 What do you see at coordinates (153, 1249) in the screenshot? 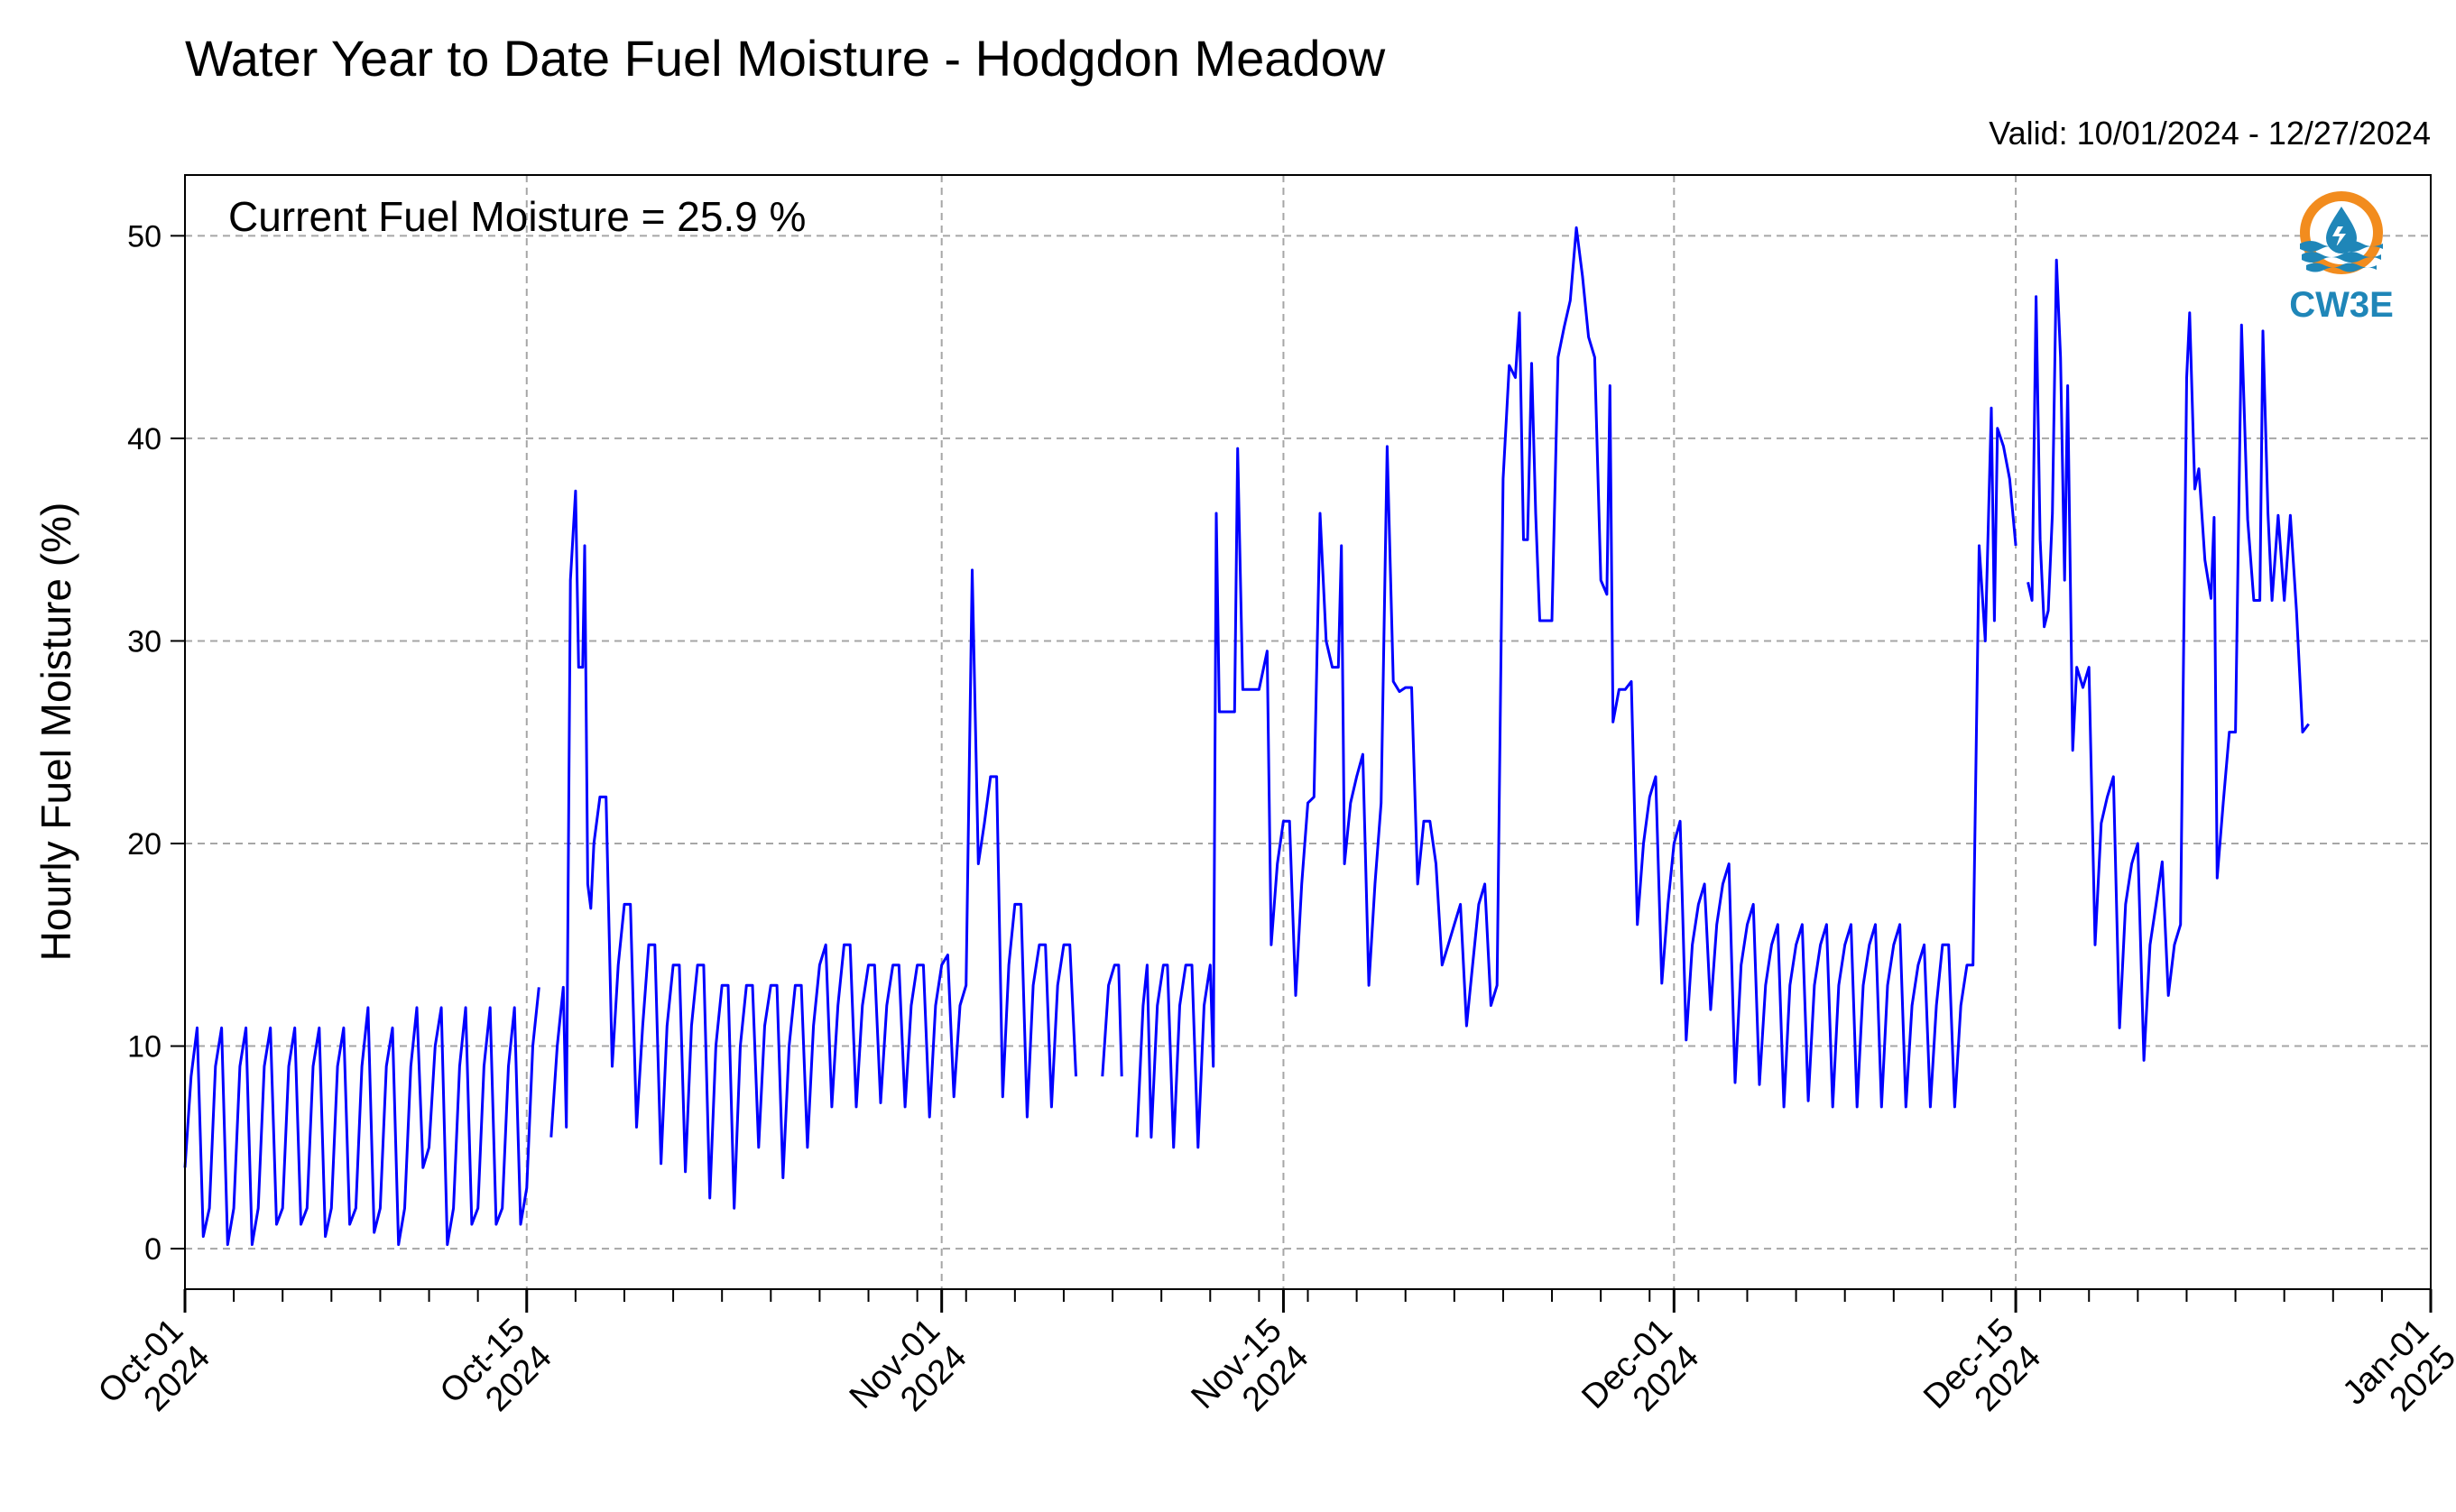
I see `y-tick-label: 0` at bounding box center [153, 1249].